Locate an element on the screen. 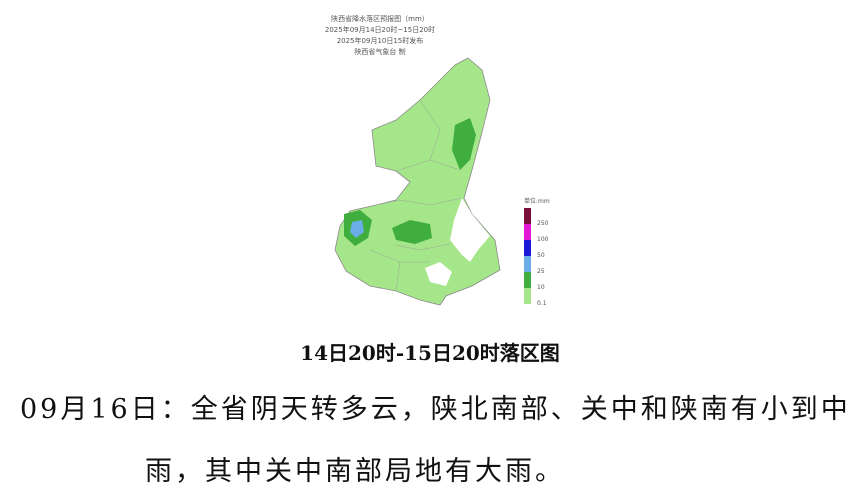 The image size is (860, 488). legend-item: 10 is located at coordinates (537, 281).